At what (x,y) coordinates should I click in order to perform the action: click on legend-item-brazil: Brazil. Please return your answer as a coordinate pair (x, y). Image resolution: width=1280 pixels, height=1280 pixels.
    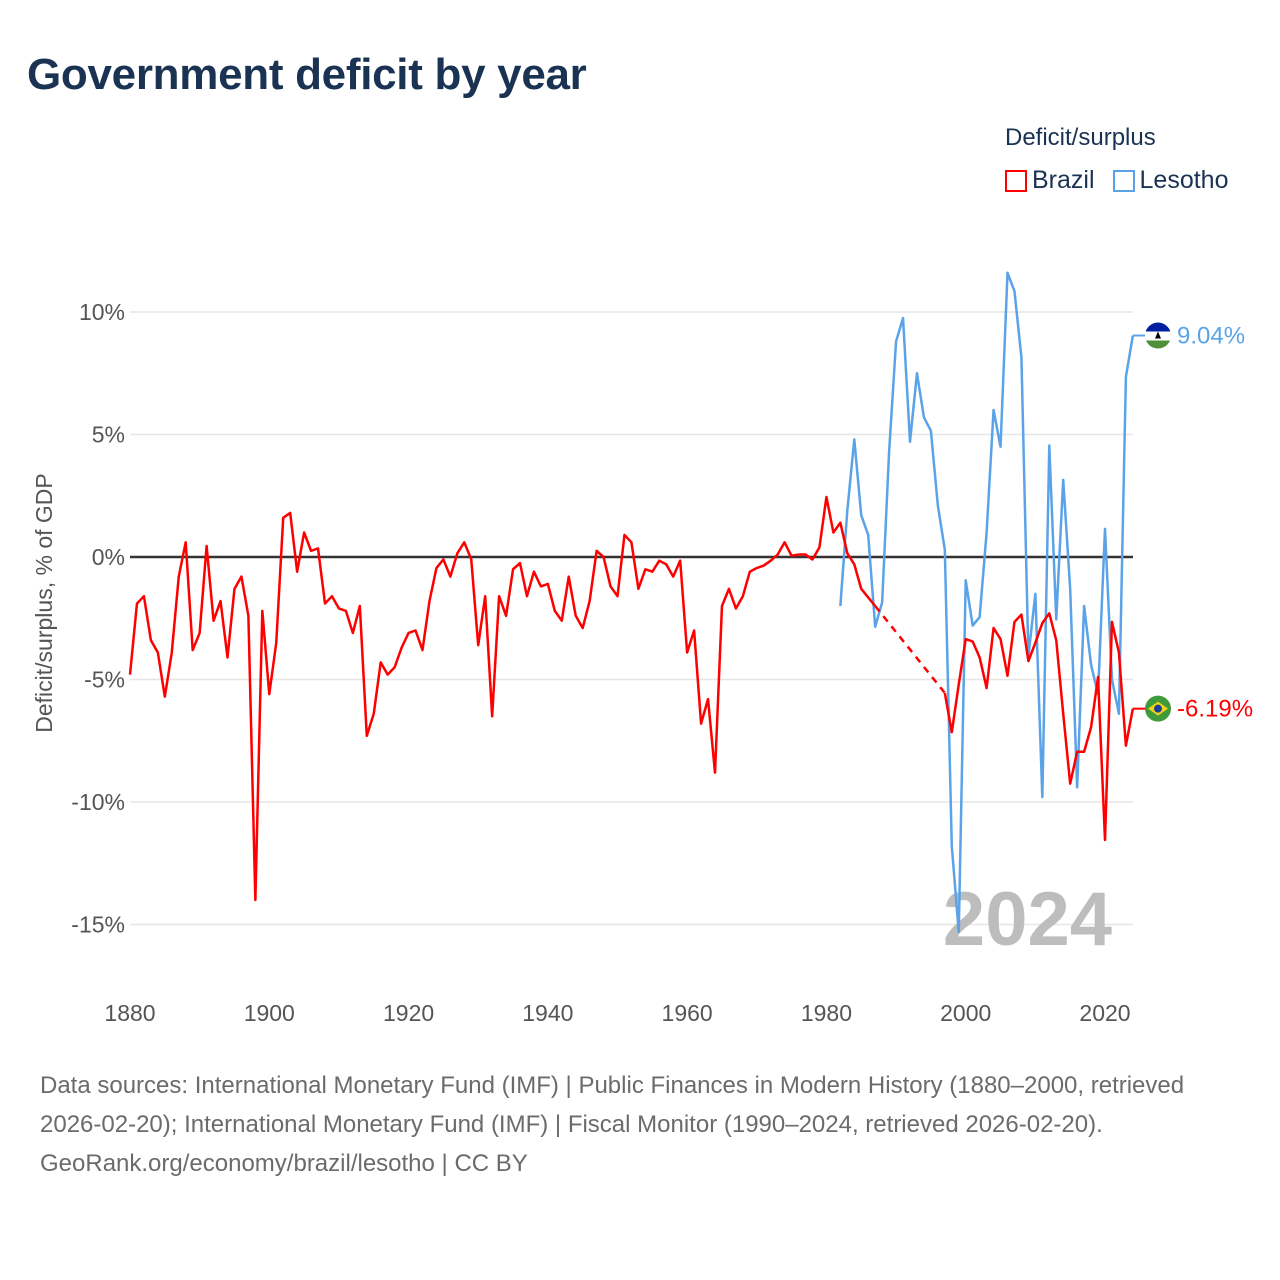
    Looking at the image, I should click on (1050, 180).